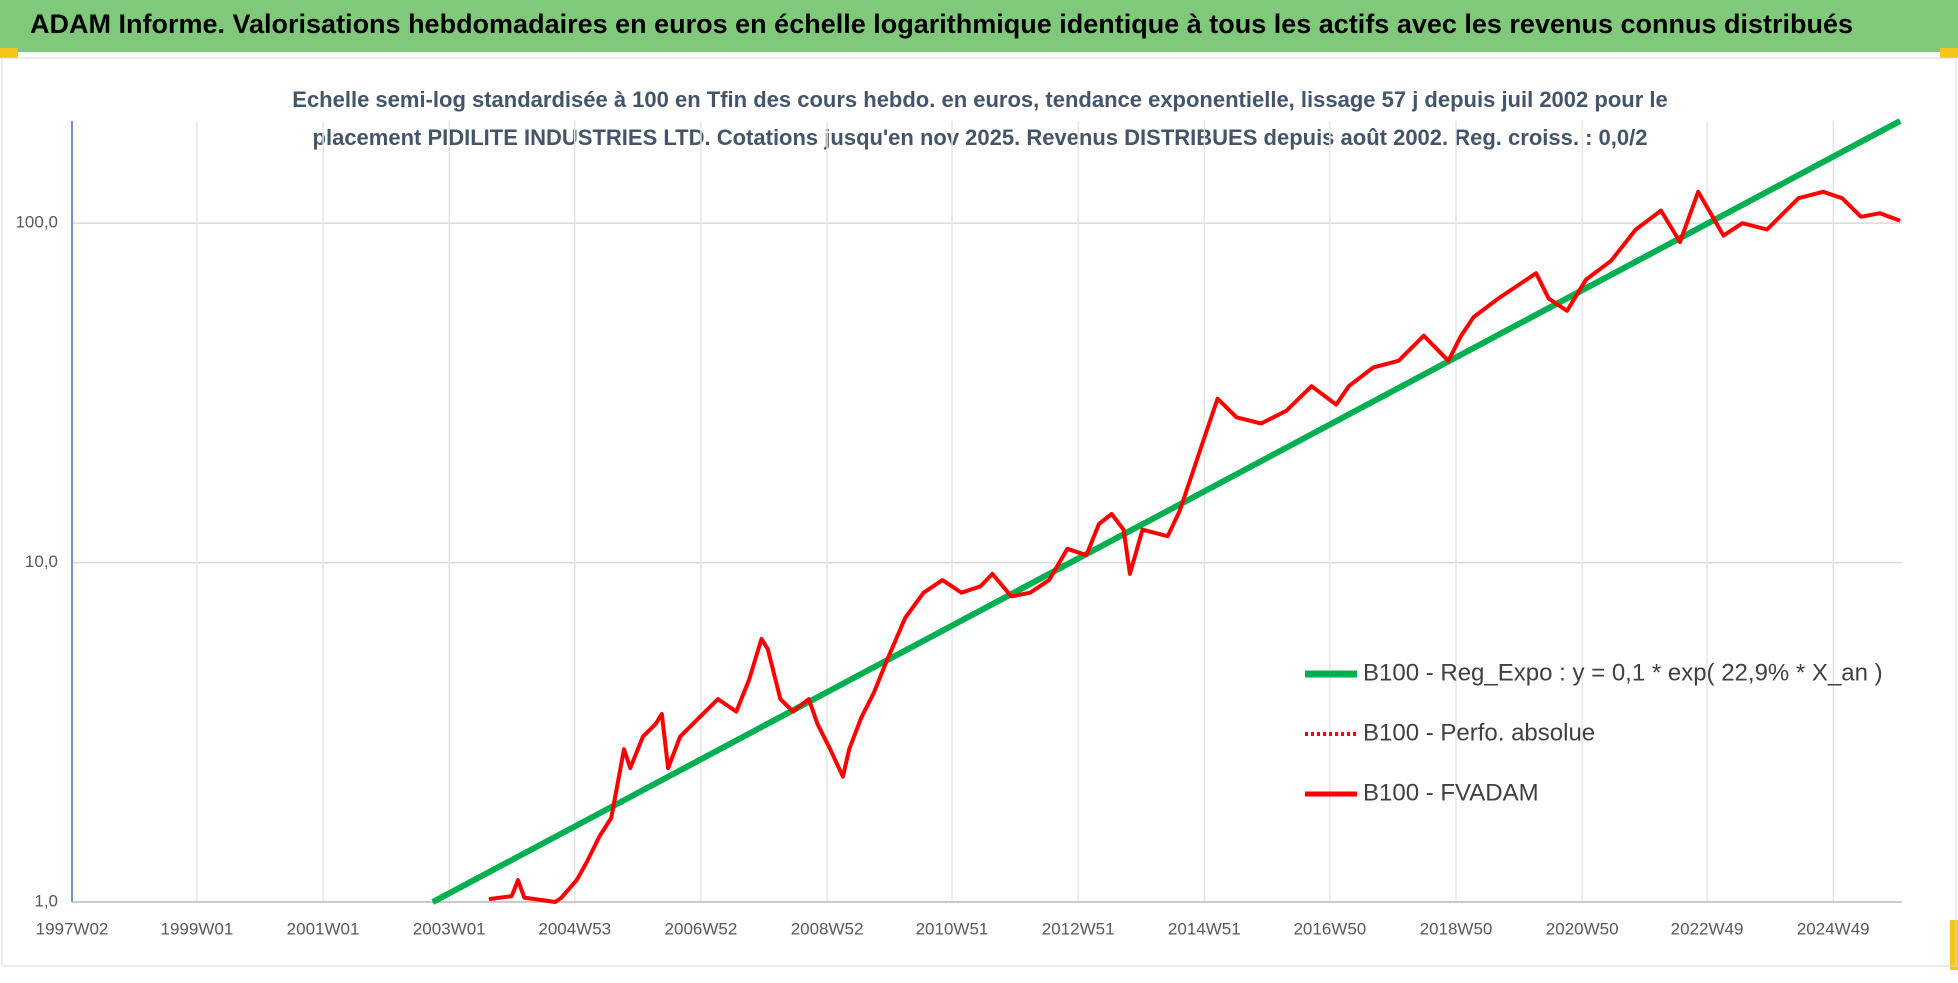 The image size is (1958, 983). Describe the element at coordinates (574, 928) in the screenshot. I see `x-tick-label: 2004W53` at that location.